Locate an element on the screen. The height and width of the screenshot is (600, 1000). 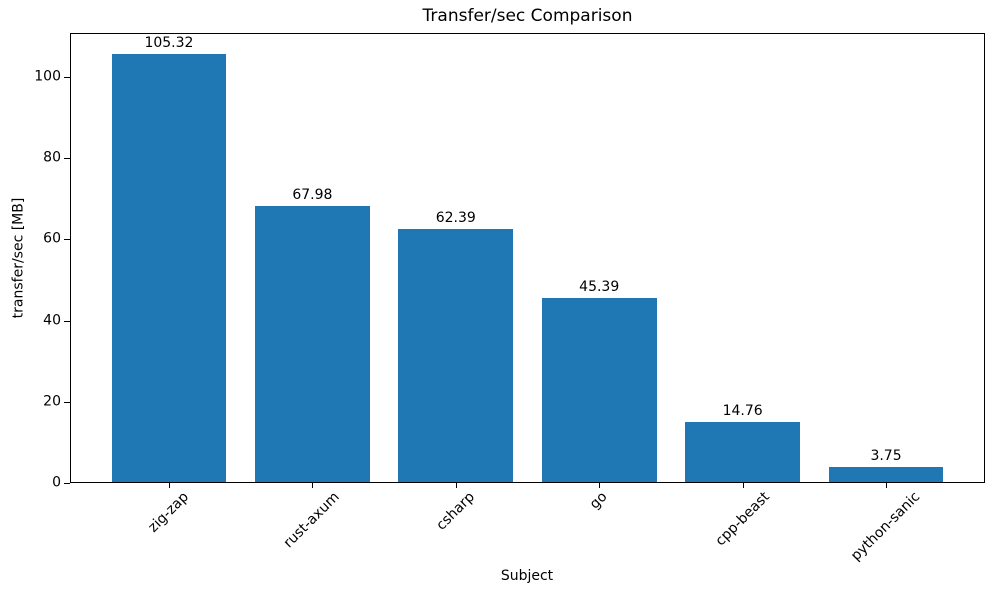
x-tick-label: cpp-beast is located at coordinates (742, 519).